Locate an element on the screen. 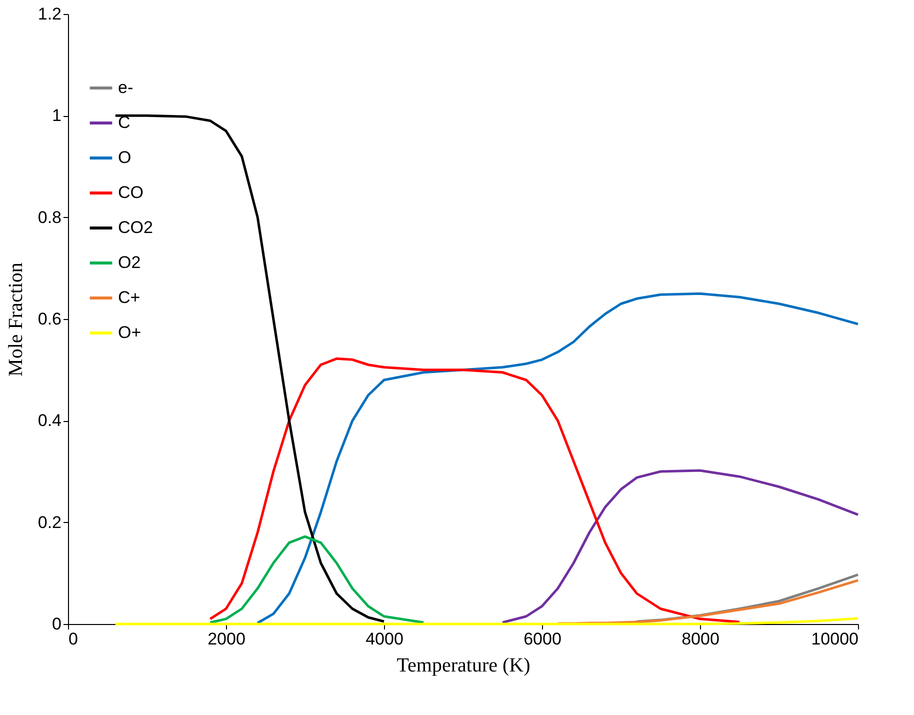 The width and height of the screenshot is (914, 715). legend-label: O is located at coordinates (125, 157).